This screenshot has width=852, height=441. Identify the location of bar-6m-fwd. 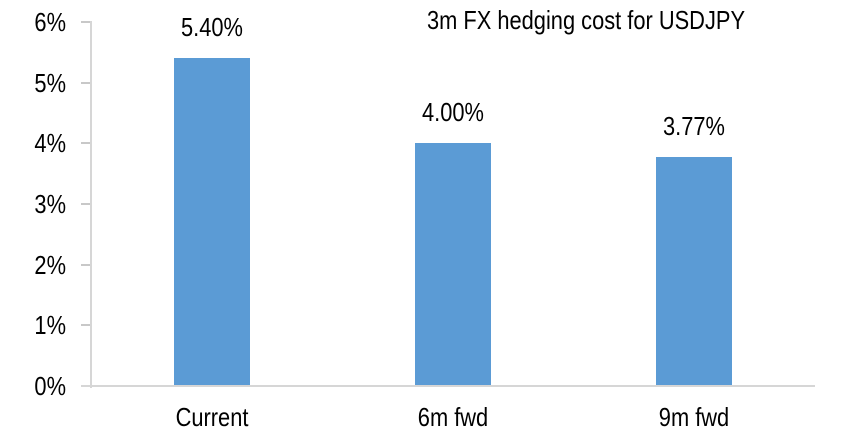
(453, 264).